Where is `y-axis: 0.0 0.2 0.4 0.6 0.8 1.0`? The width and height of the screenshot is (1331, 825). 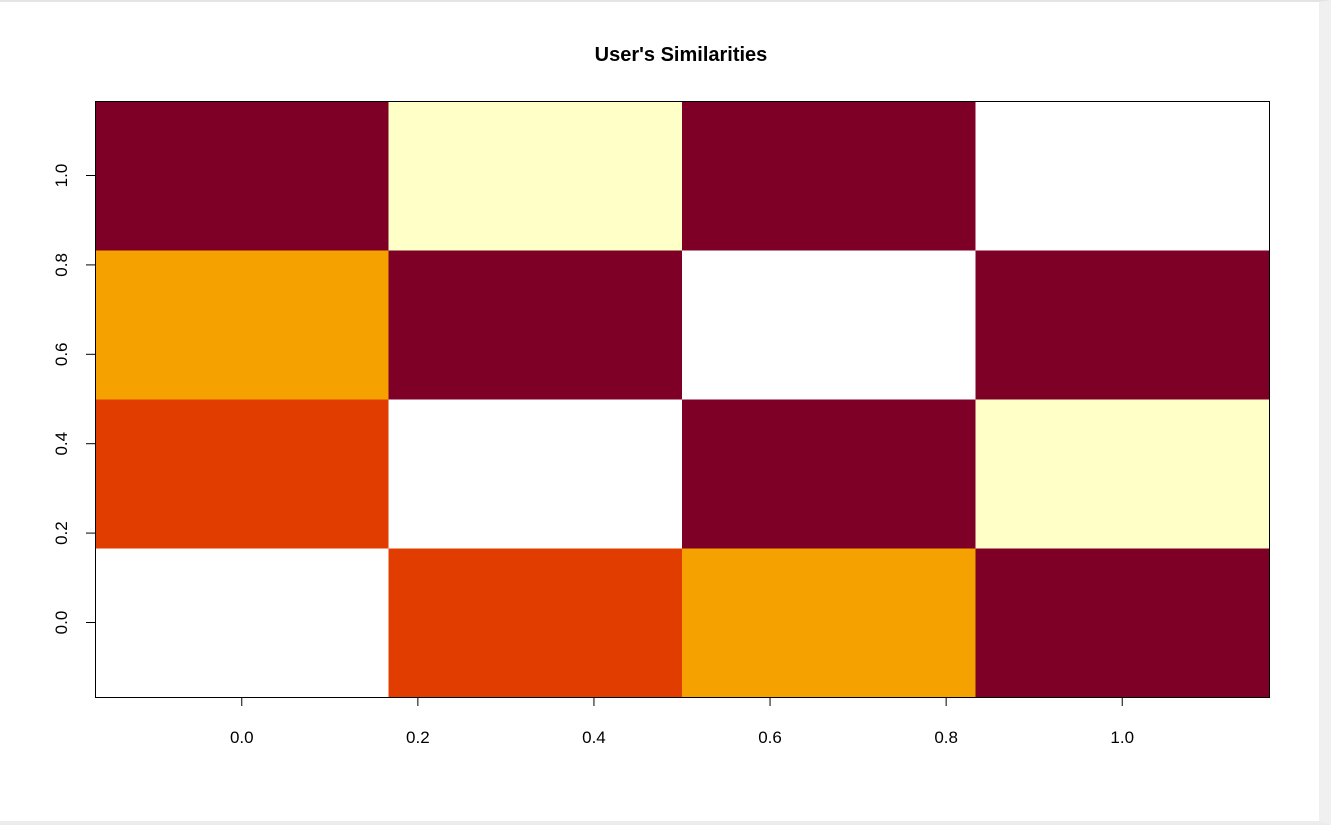
y-axis: 0.0 0.2 0.4 0.6 0.8 1.0 is located at coordinates (74, 399).